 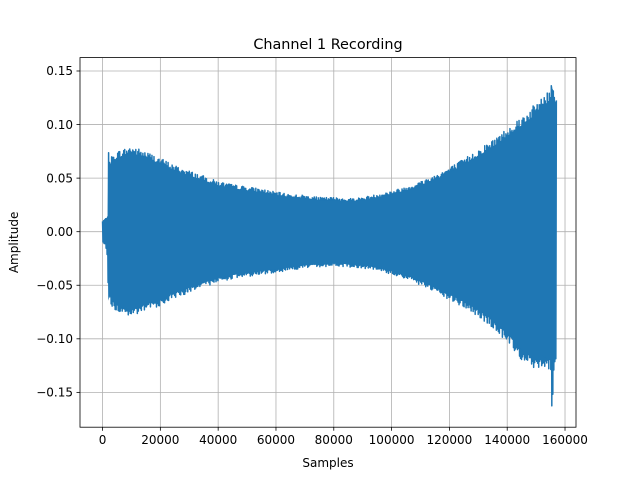 I want to click on y-axis-label: Amplitude, so click(x=14, y=243).